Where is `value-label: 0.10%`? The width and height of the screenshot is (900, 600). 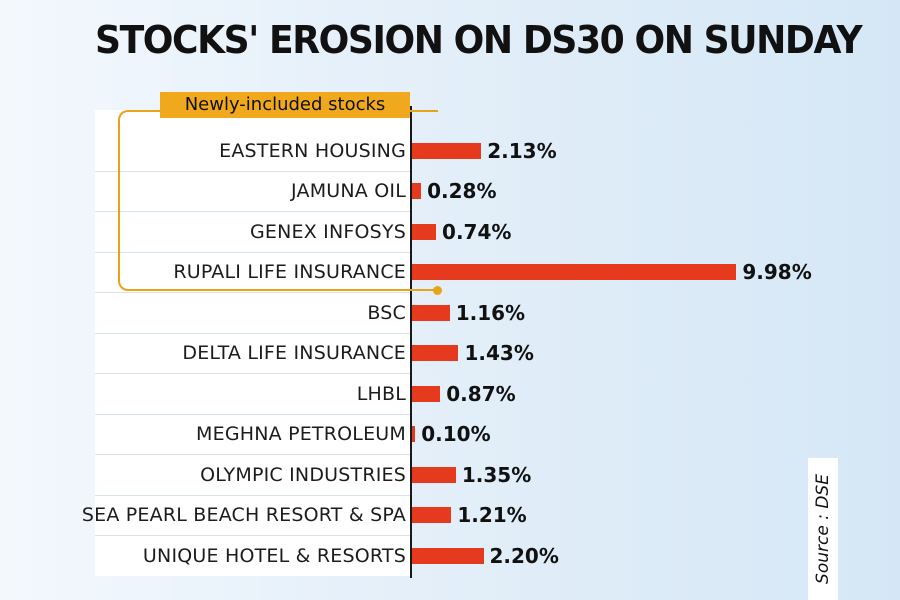
value-label: 0.10% is located at coordinates (456, 434).